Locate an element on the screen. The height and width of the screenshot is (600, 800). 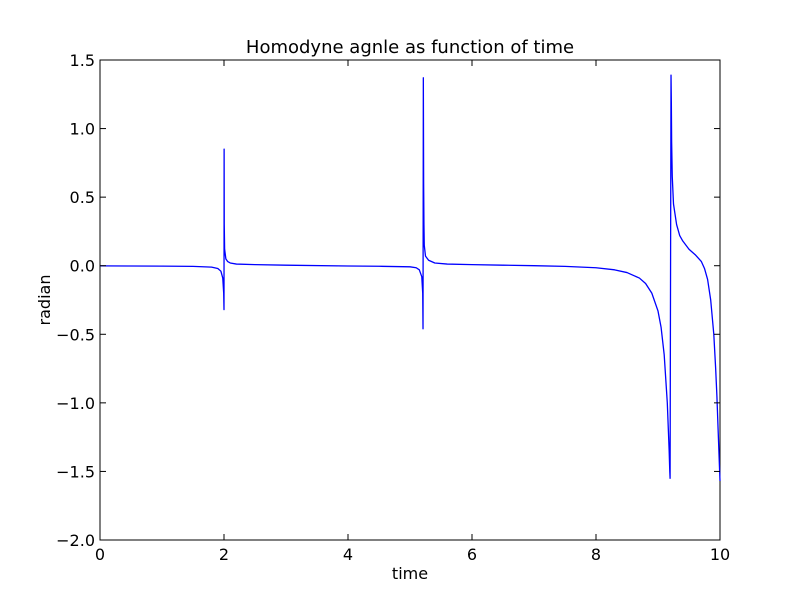
chart-title: Homodyne agnle as function of time is located at coordinates (410, 47).